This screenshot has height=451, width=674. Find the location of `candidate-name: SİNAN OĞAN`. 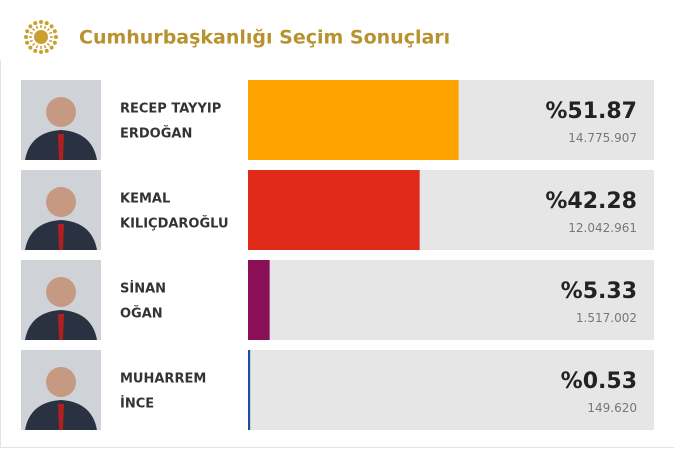

candidate-name: SİNAN OĞAN is located at coordinates (143, 301).